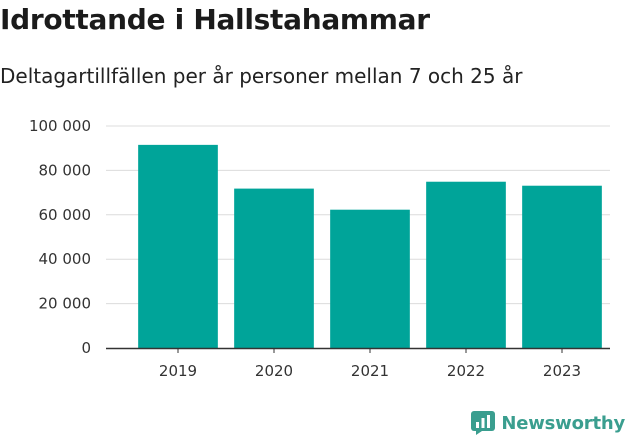  What do you see at coordinates (65, 215) in the screenshot?
I see `y-tick-label: 60 000` at bounding box center [65, 215].